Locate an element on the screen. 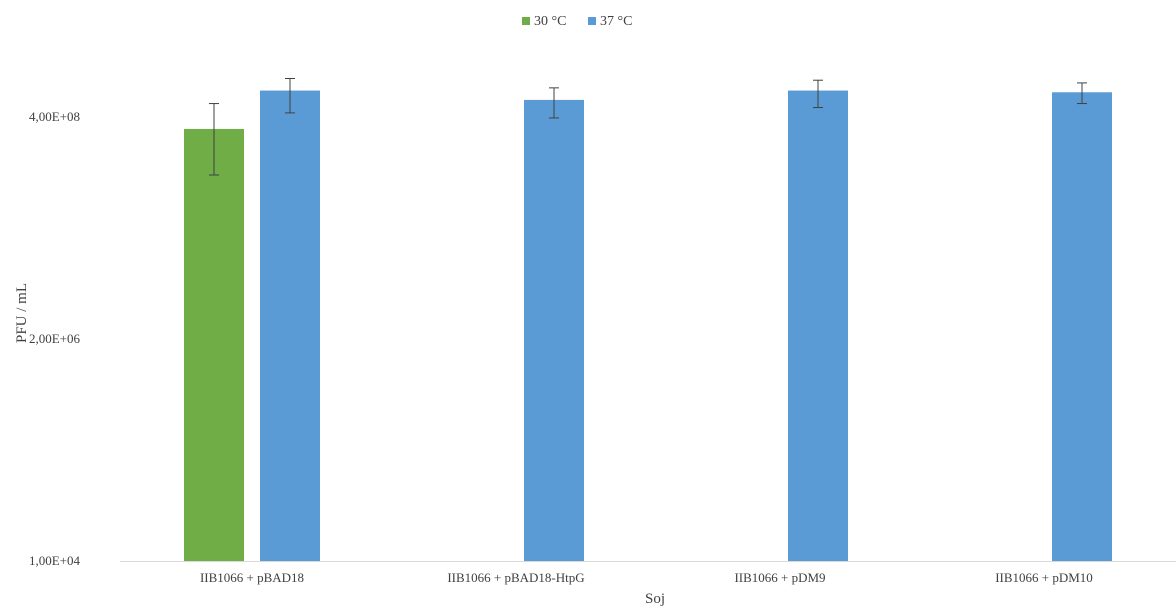 The image size is (1176, 615). x-category-label: IIB1066 + pBAD18-HtpG is located at coordinates (515, 577).